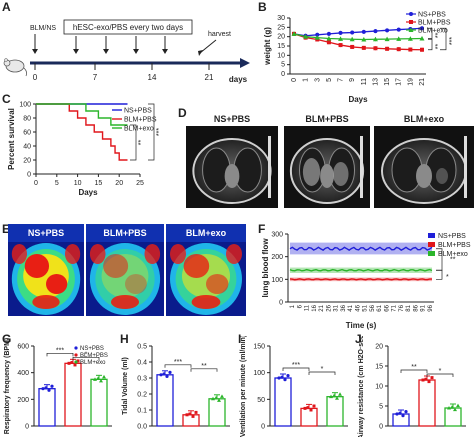  I want to click on x-tick-label: 5, so click(329, 80).